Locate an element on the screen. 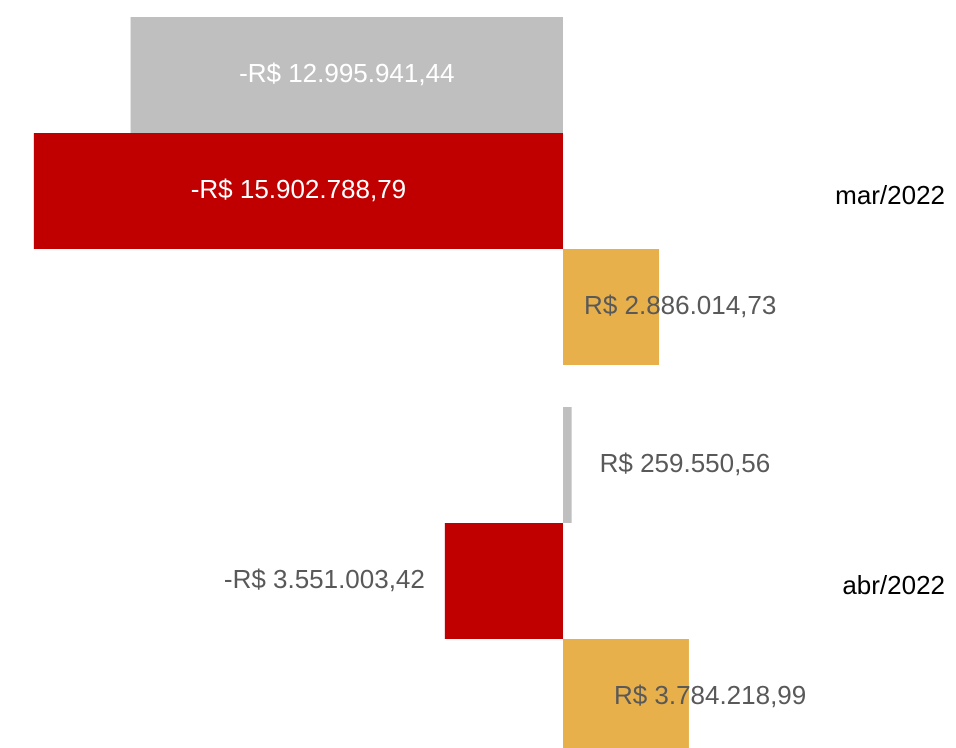 Image resolution: width=956 pixels, height=748 pixels. value-label: R$ 3.784.218,99 is located at coordinates (710, 695).